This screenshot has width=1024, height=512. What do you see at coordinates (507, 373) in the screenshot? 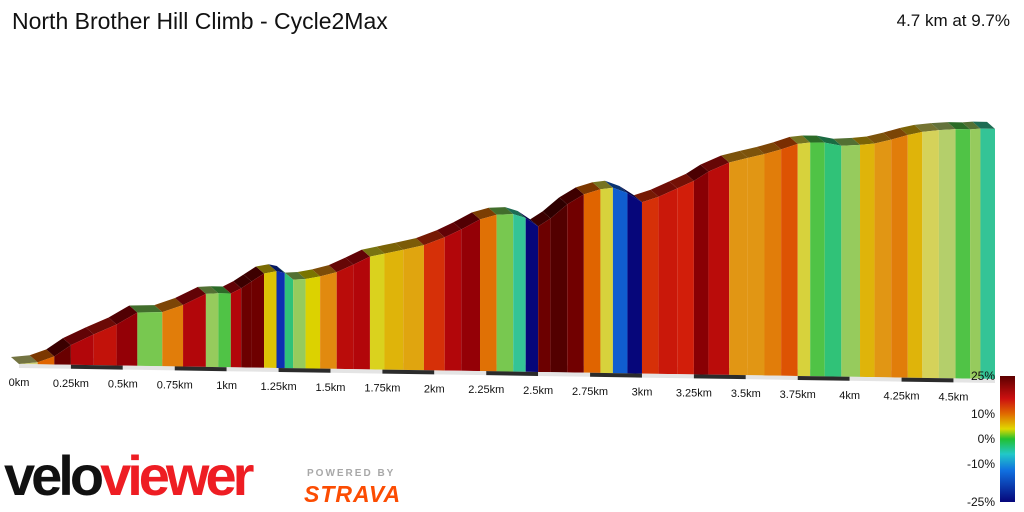
I see `distance-ribbon` at bounding box center [507, 373].